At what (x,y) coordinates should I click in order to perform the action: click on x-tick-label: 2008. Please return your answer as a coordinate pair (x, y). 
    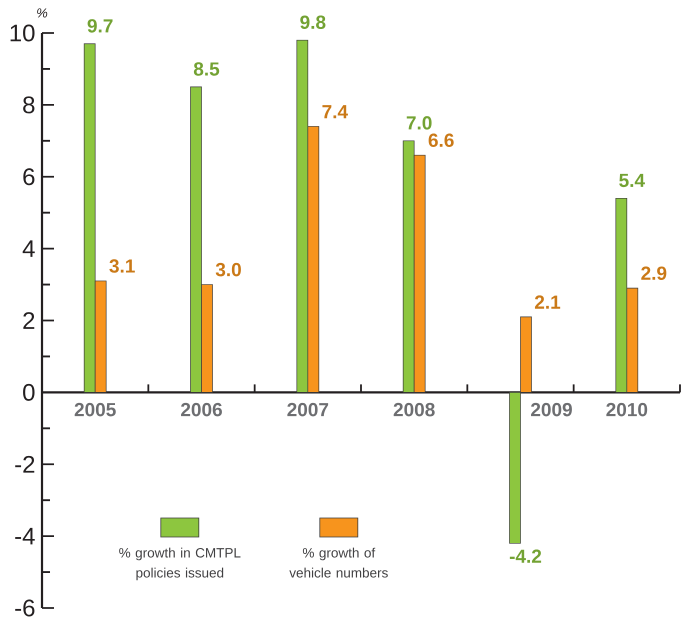
    Looking at the image, I should click on (414, 409).